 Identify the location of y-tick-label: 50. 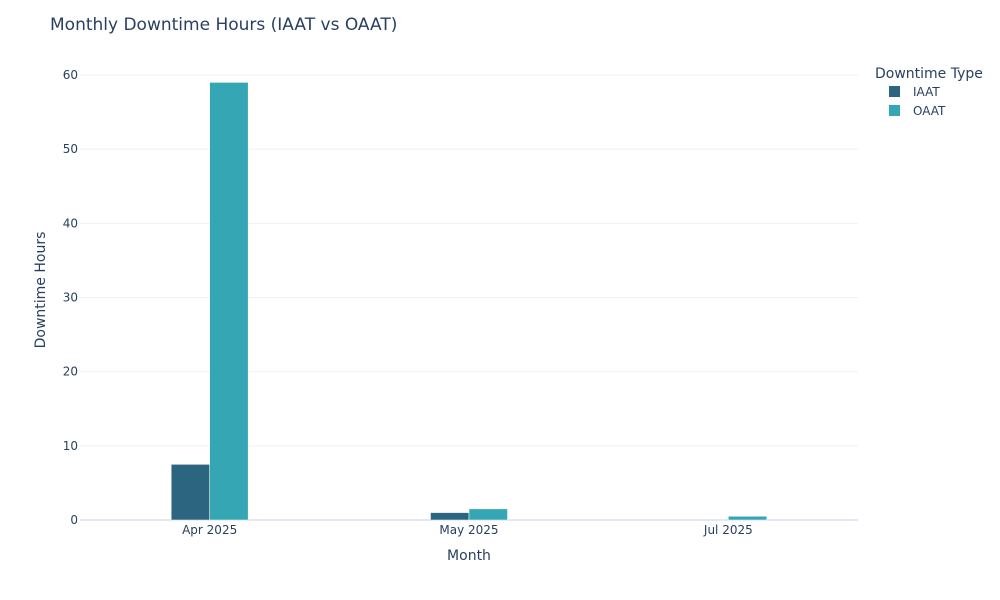
(70, 149).